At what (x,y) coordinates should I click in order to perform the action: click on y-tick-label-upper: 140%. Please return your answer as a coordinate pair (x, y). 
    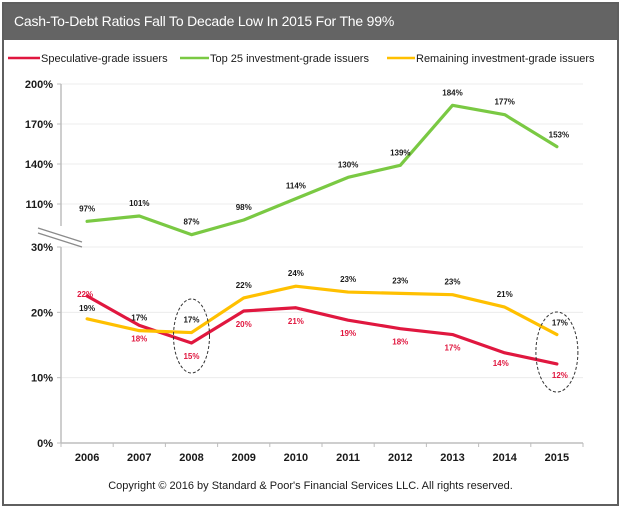
    Looking at the image, I should click on (39, 165).